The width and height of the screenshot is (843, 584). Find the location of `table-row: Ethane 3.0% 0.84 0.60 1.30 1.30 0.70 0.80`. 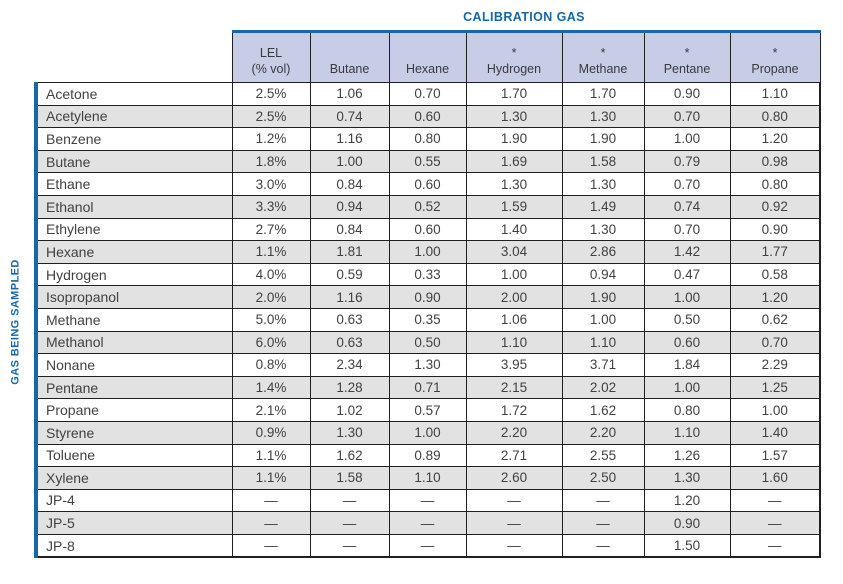

table-row: Ethane 3.0% 0.84 0.60 1.30 1.30 0.70 0.80 is located at coordinates (427, 184).